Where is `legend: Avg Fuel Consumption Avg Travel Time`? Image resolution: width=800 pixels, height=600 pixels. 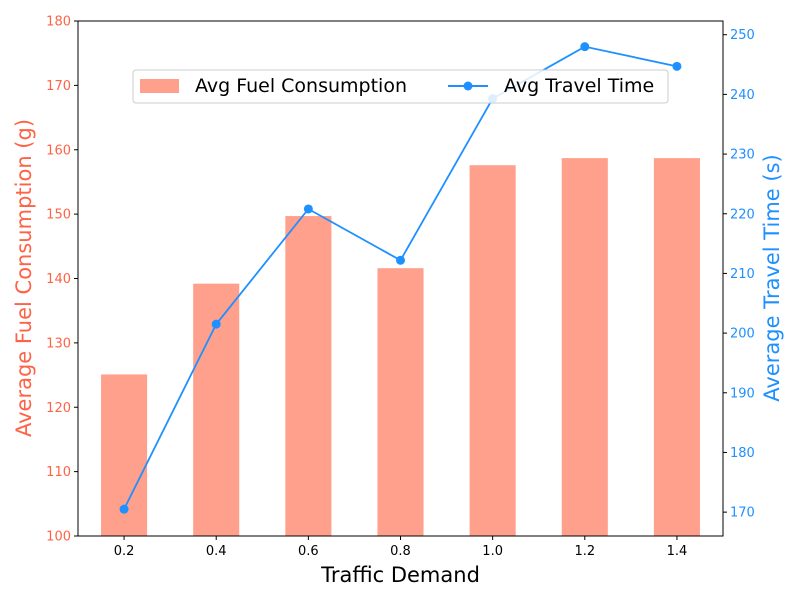
legend: Avg Fuel Consumption Avg Travel Time is located at coordinates (400, 86).